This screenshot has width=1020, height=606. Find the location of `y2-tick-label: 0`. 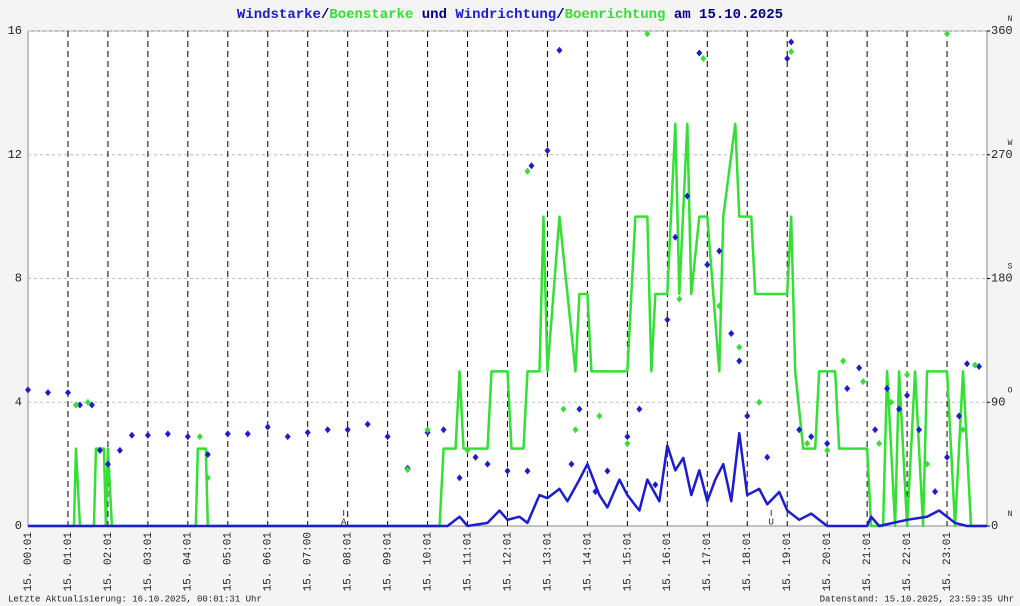

y2-tick-label: 0 is located at coordinates (994, 526).